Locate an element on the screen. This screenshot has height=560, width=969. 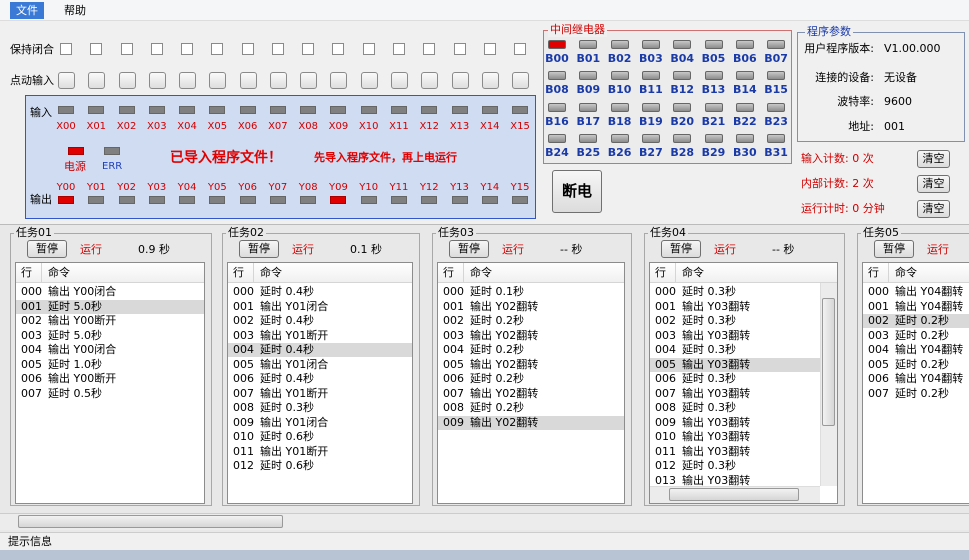
param-label: 地址: is located at coordinates (861, 126).